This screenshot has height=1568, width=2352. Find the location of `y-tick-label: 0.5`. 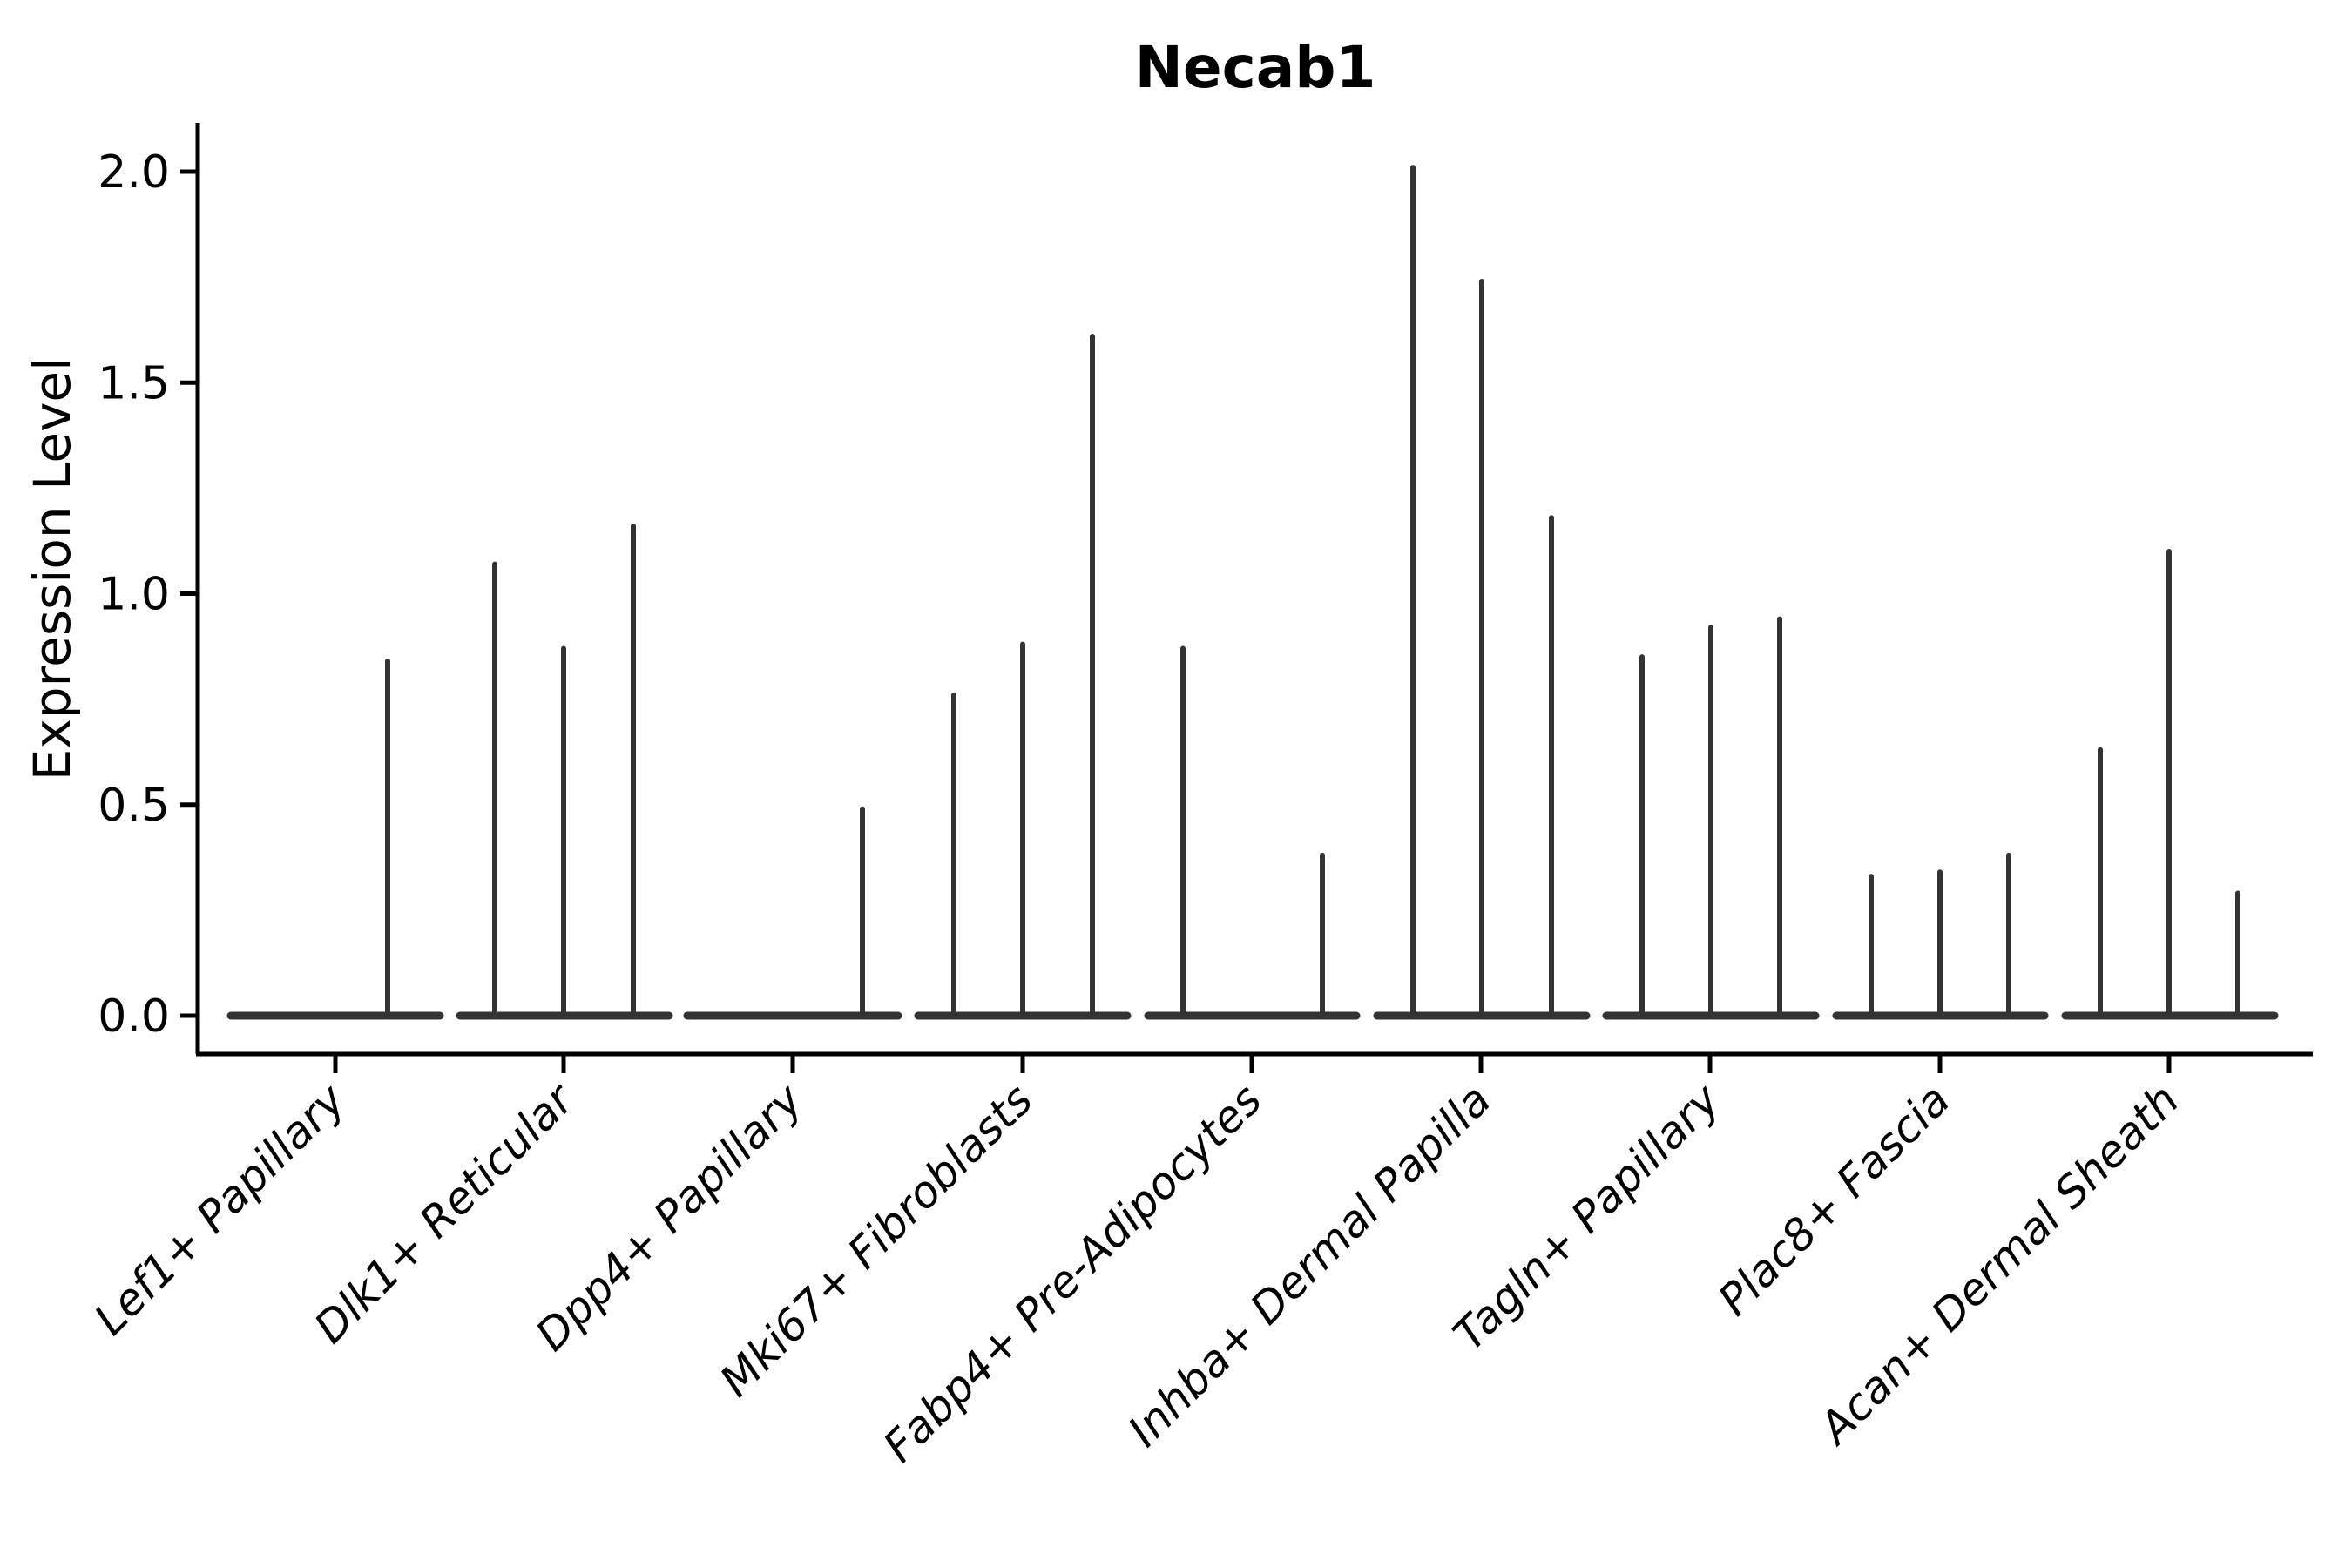

y-tick-label: 0.5 is located at coordinates (134, 806).